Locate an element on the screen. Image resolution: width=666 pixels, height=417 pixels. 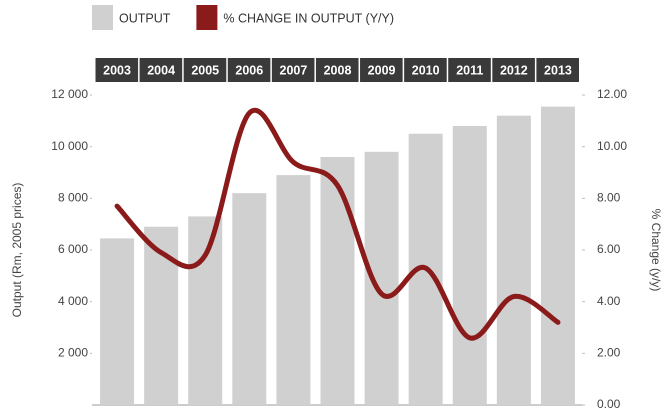
y-tick-label: 12 000 is located at coordinates (69, 94).